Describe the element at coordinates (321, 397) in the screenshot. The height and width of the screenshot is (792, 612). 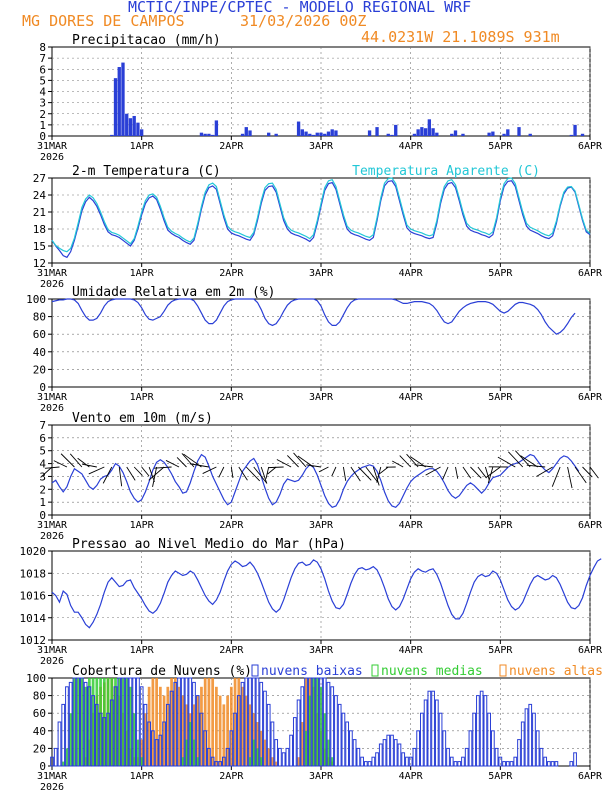
I see `x-tick-label: 3APR` at that location.